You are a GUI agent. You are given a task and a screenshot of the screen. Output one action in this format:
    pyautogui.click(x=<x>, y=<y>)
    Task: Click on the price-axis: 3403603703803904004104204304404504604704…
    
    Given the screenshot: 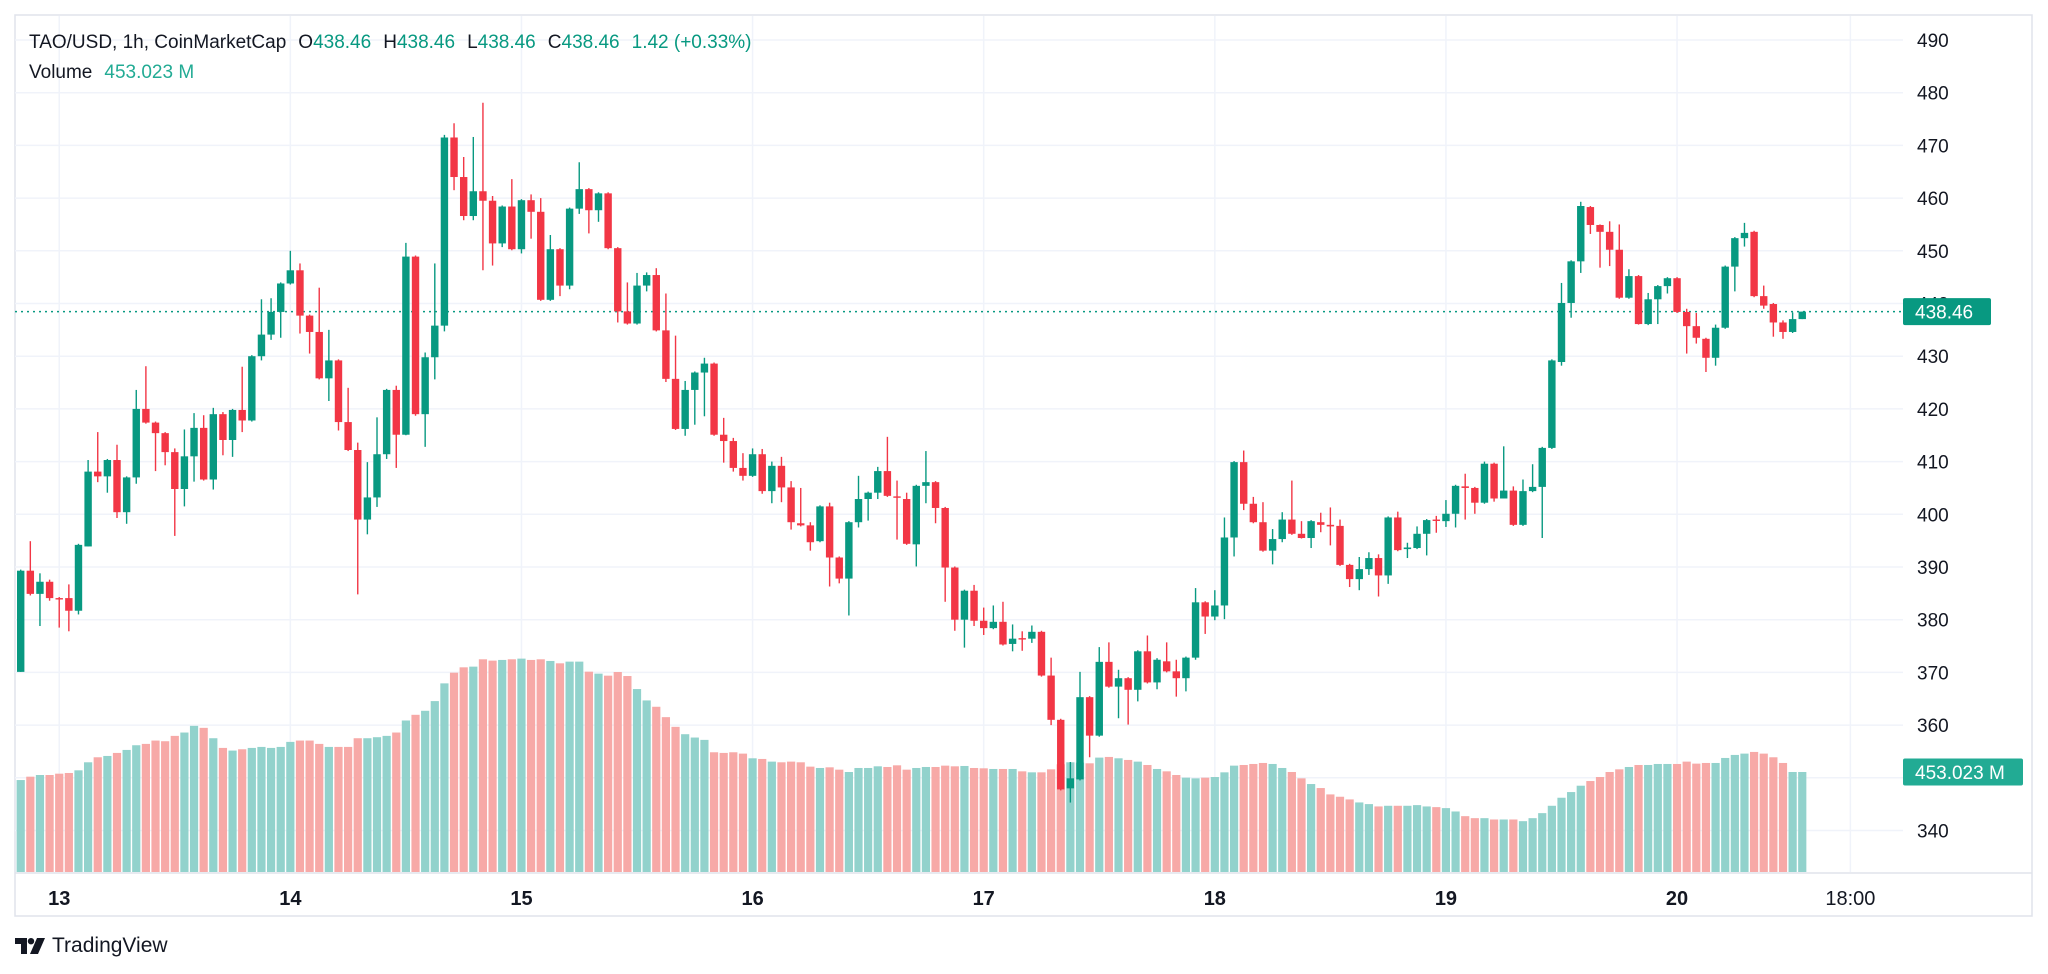 What is the action you would take?
    pyautogui.click(x=1933, y=437)
    